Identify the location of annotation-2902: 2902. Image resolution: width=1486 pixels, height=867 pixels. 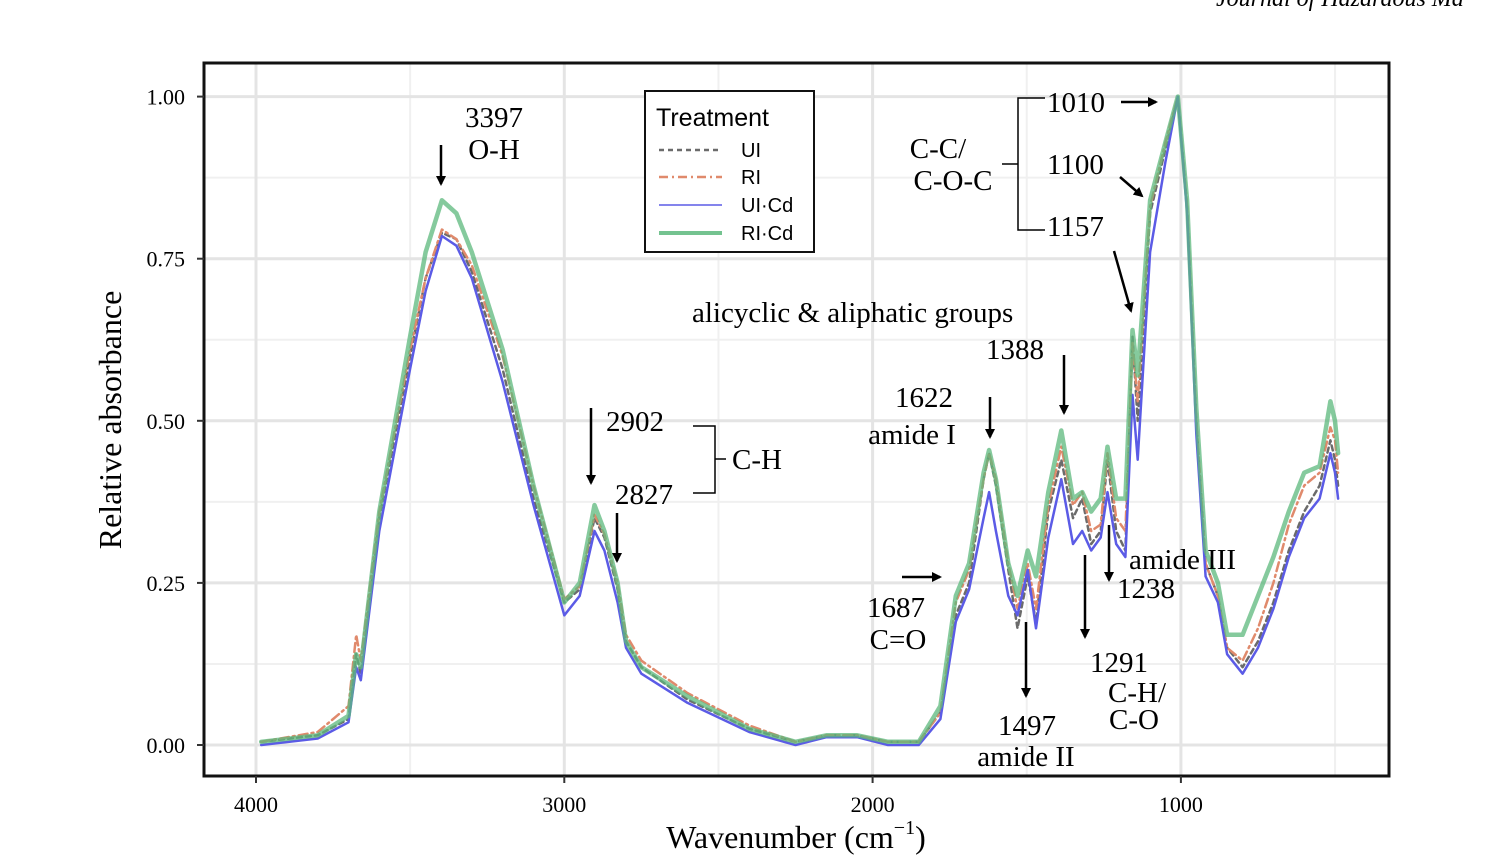
(635, 422).